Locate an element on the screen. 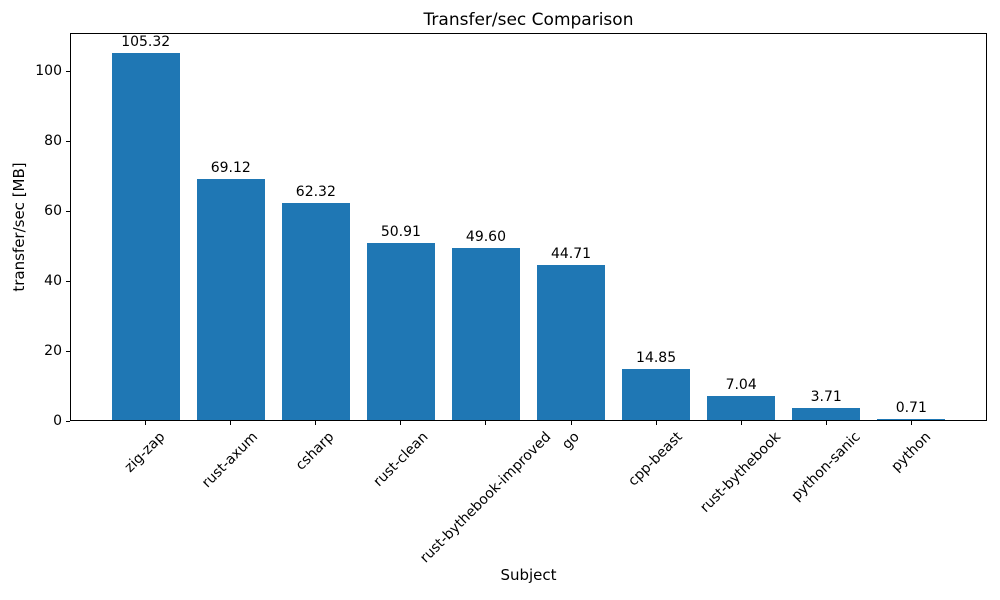 The image size is (1000, 600). x-tick-label-text: csharp is located at coordinates (315, 451).